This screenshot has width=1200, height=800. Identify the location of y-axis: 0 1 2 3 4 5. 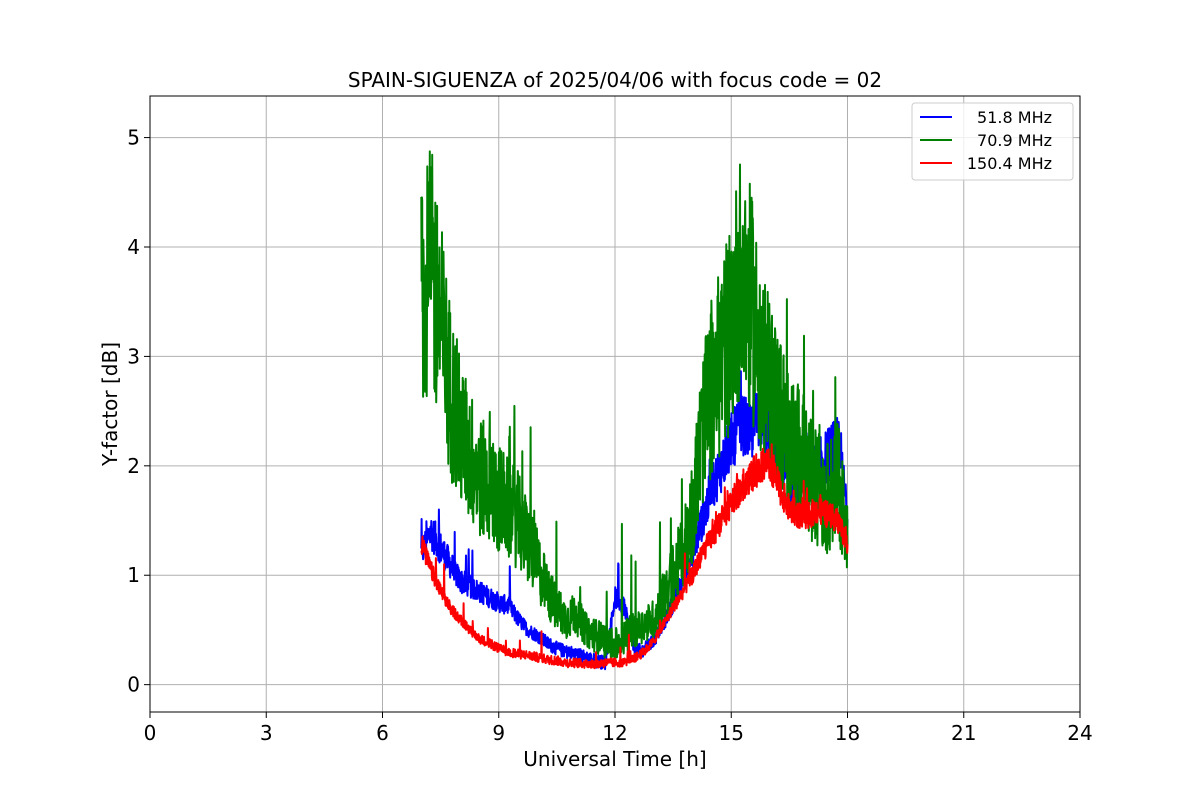
(138, 411).